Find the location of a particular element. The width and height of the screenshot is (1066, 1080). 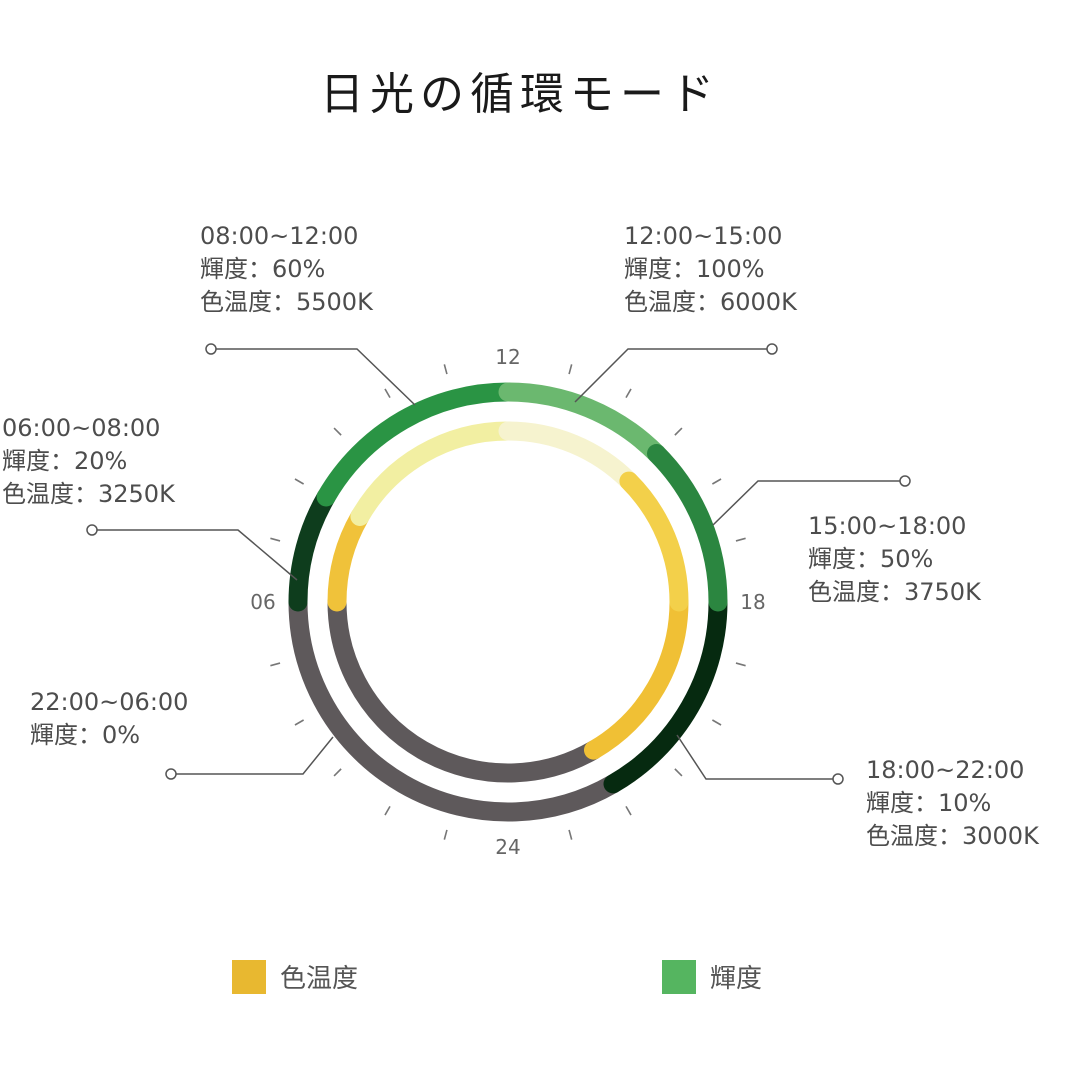

callout-15-18: 15:00~18:00 輝度：50% 色温度：3750K is located at coordinates (894, 559).